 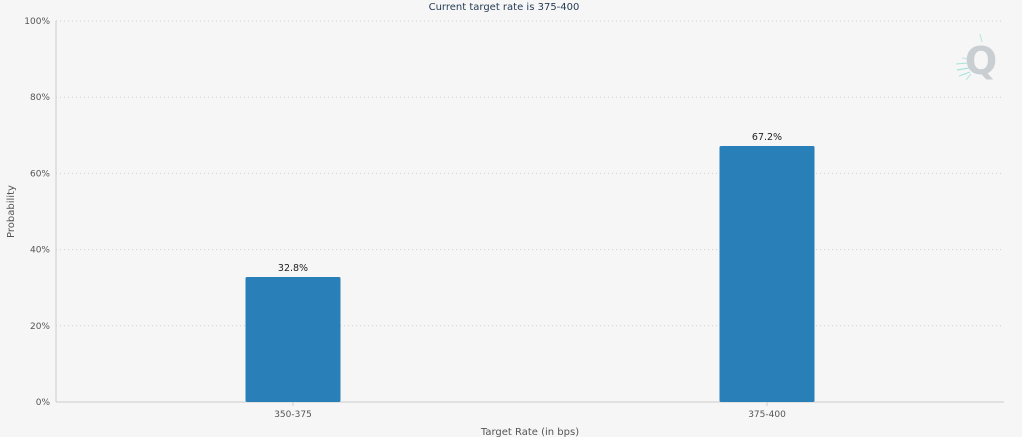 I want to click on q-logo-letter: Q, so click(x=981, y=60).